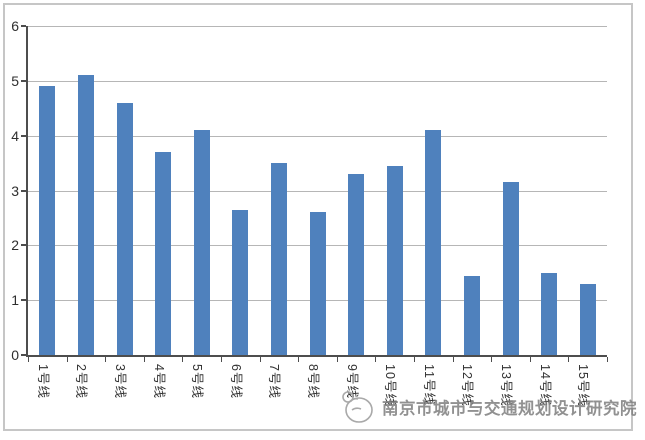  Describe the element at coordinates (313, 381) in the screenshot. I see `x-tick-label: 8号线` at that location.